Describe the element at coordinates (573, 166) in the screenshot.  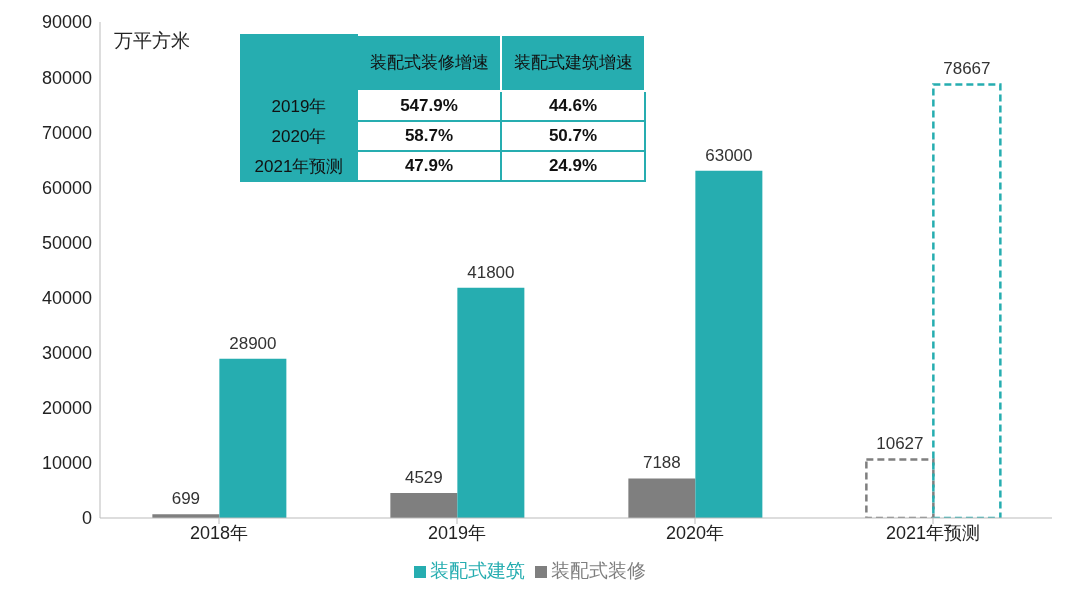
I see `annotation: 24.9%` at that location.